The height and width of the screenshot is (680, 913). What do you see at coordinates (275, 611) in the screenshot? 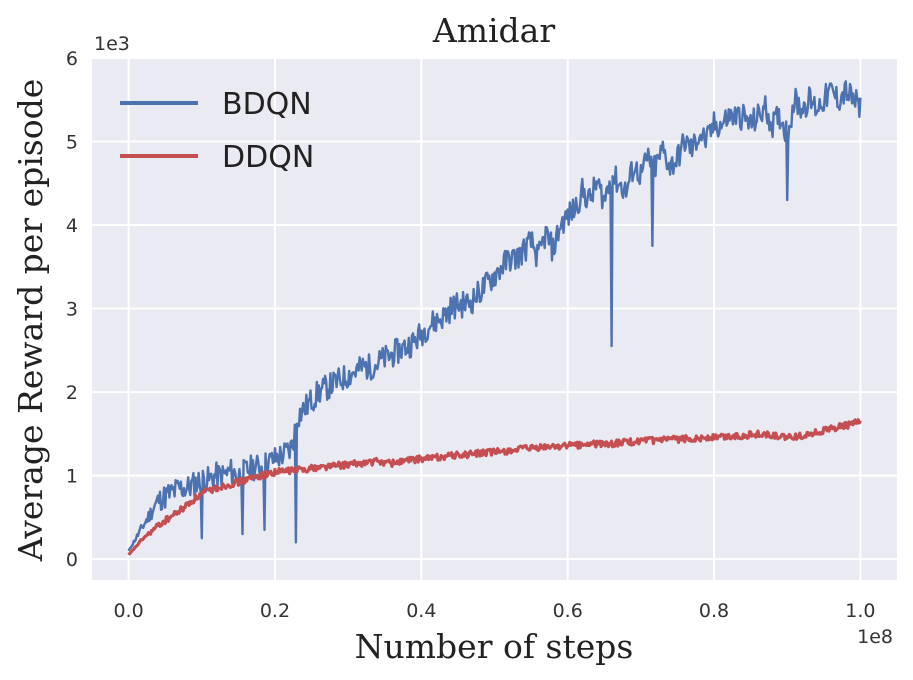
I see `x-tick-label: 0.2` at bounding box center [275, 611].